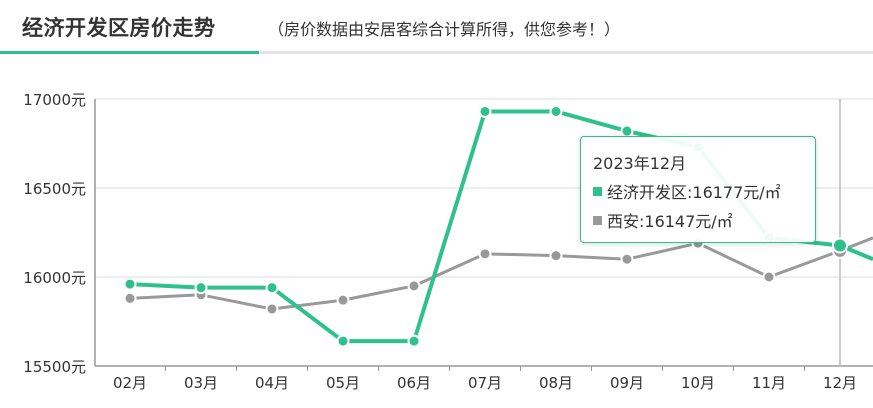 The width and height of the screenshot is (873, 408). I want to click on header-accent-bar, so click(129, 52).